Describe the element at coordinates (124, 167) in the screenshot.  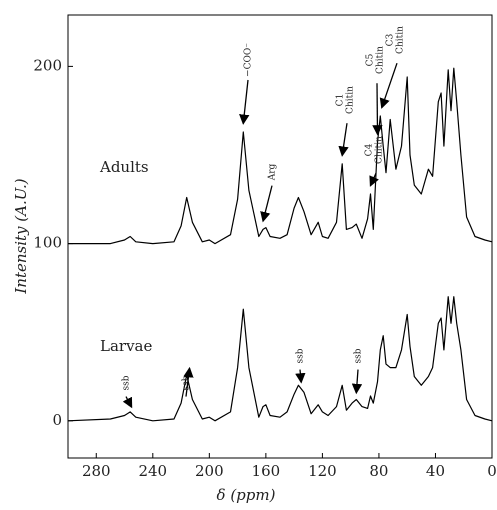
I see `series-label: Adults` at that location.